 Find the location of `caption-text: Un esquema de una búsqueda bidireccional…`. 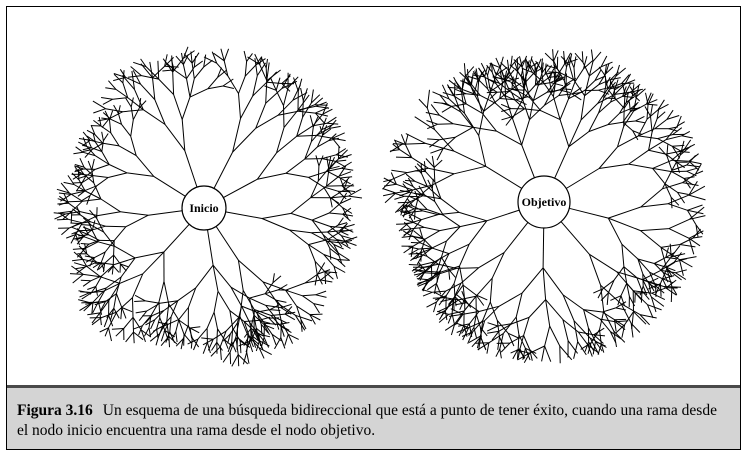

caption-text: Un esquema de una búsqueda bidireccional… is located at coordinates (367, 420).